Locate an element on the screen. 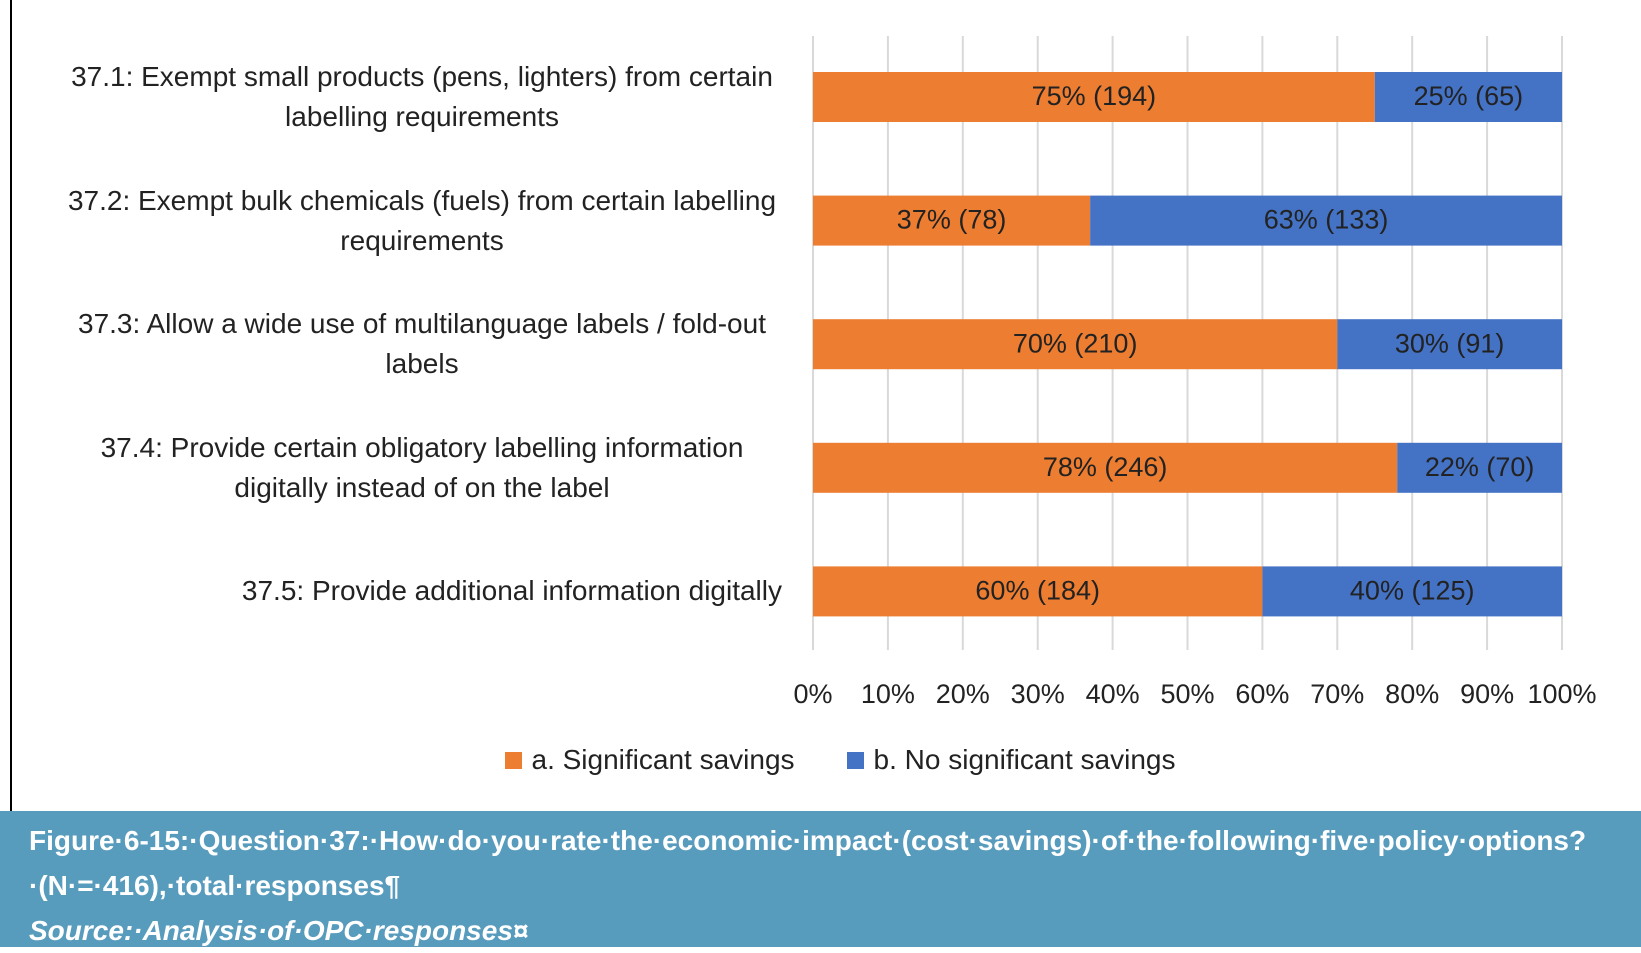 Image resolution: width=1641 pixels, height=953 pixels. legend-label: b. No significant savings is located at coordinates (1024, 759).